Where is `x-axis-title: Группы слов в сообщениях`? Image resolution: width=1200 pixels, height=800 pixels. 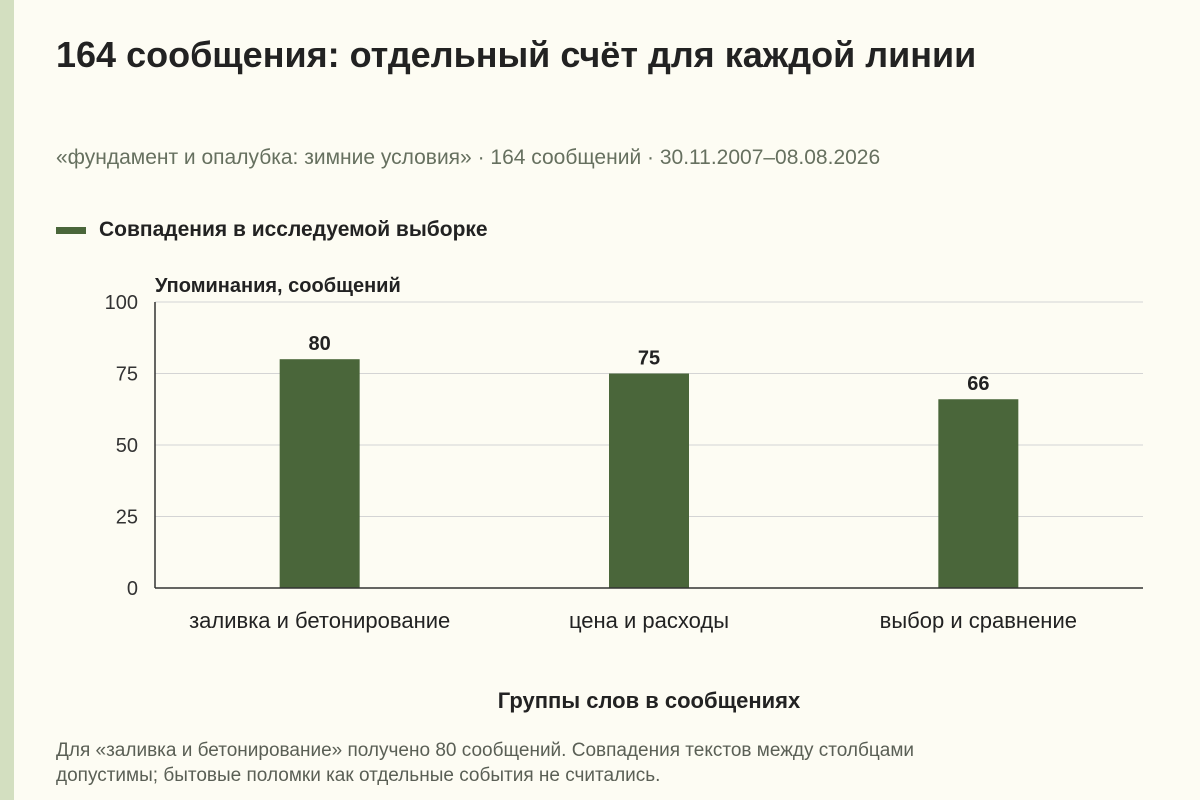 x-axis-title: Группы слов в сообщениях is located at coordinates (649, 700).